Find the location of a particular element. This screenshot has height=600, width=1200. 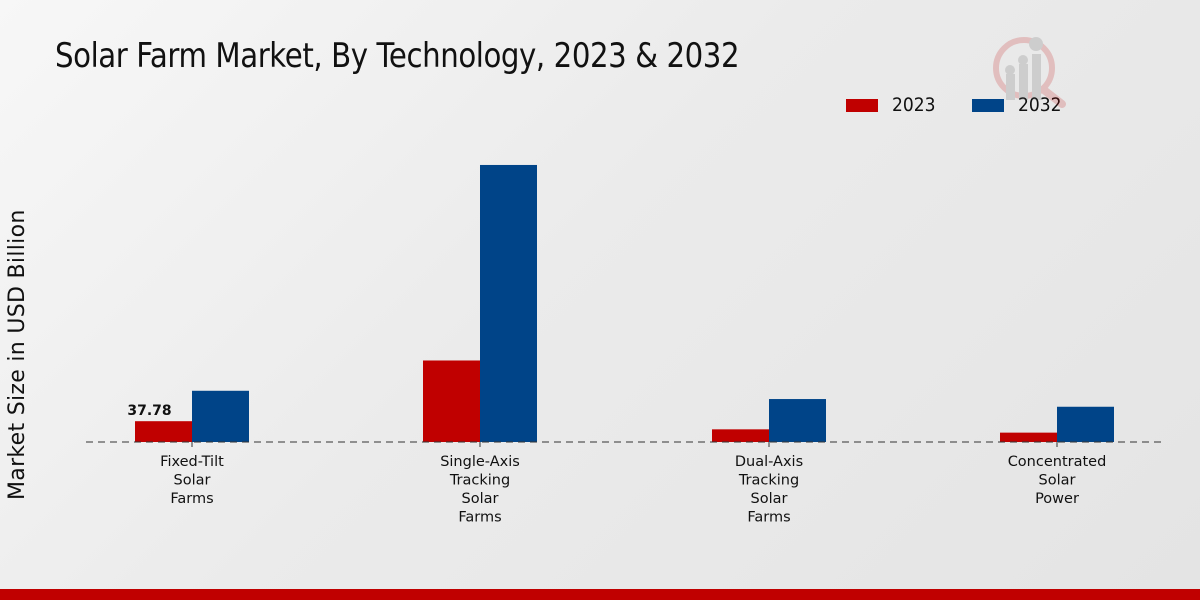

legend-label-2023: 2023 is located at coordinates (914, 105).